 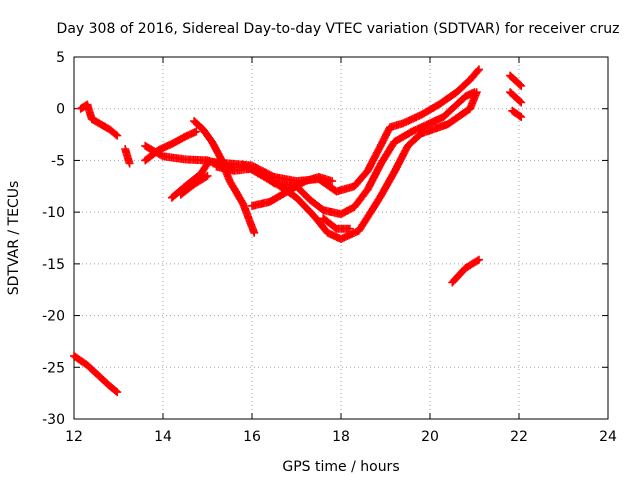 What do you see at coordinates (341, 437) in the screenshot?
I see `x-tick-label: 18` at bounding box center [341, 437].